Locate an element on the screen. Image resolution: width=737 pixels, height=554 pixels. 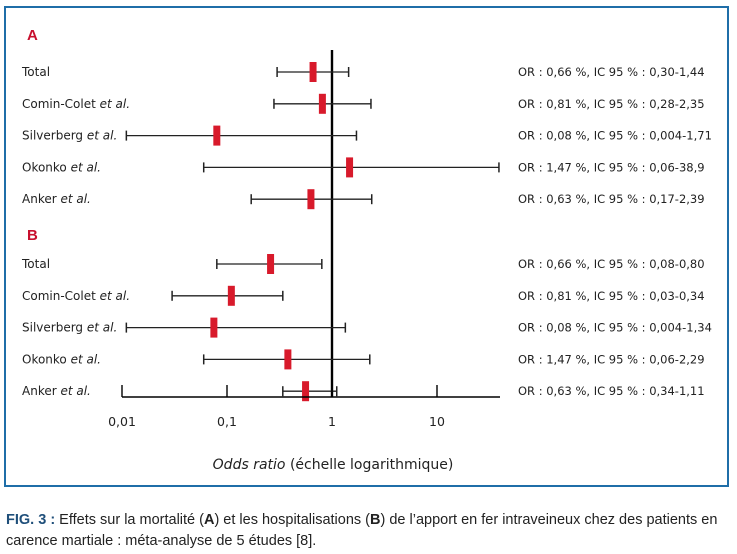
or-ci-text: OR : 0,81 %, IC 95 % : 0,03-0,34 is located at coordinates (611, 296).